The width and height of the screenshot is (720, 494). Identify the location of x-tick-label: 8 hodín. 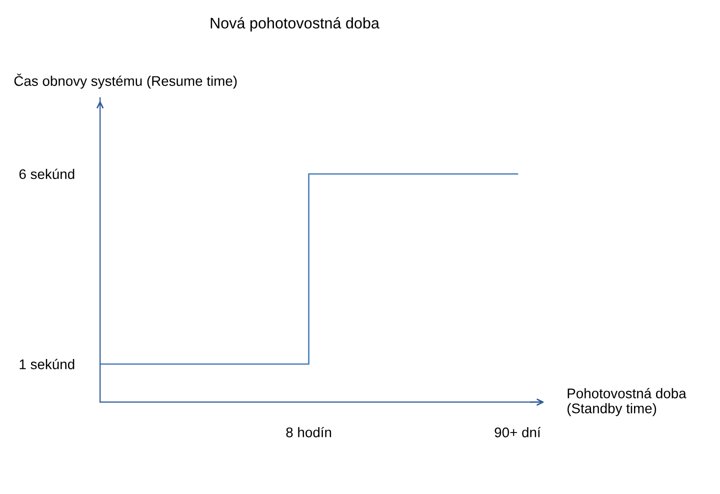
(309, 432).